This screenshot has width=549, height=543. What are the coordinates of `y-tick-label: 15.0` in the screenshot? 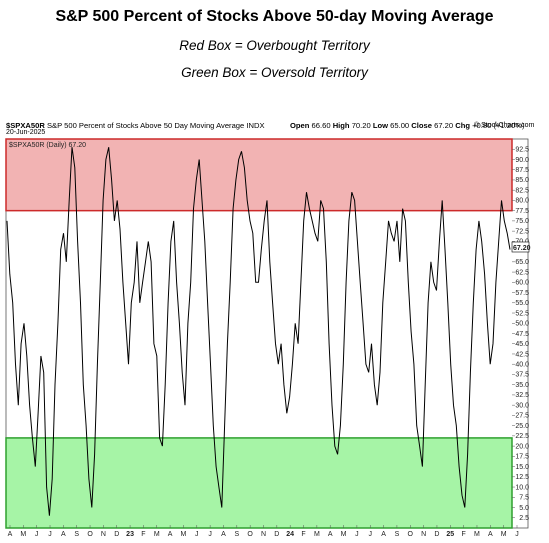 It's located at (522, 467).